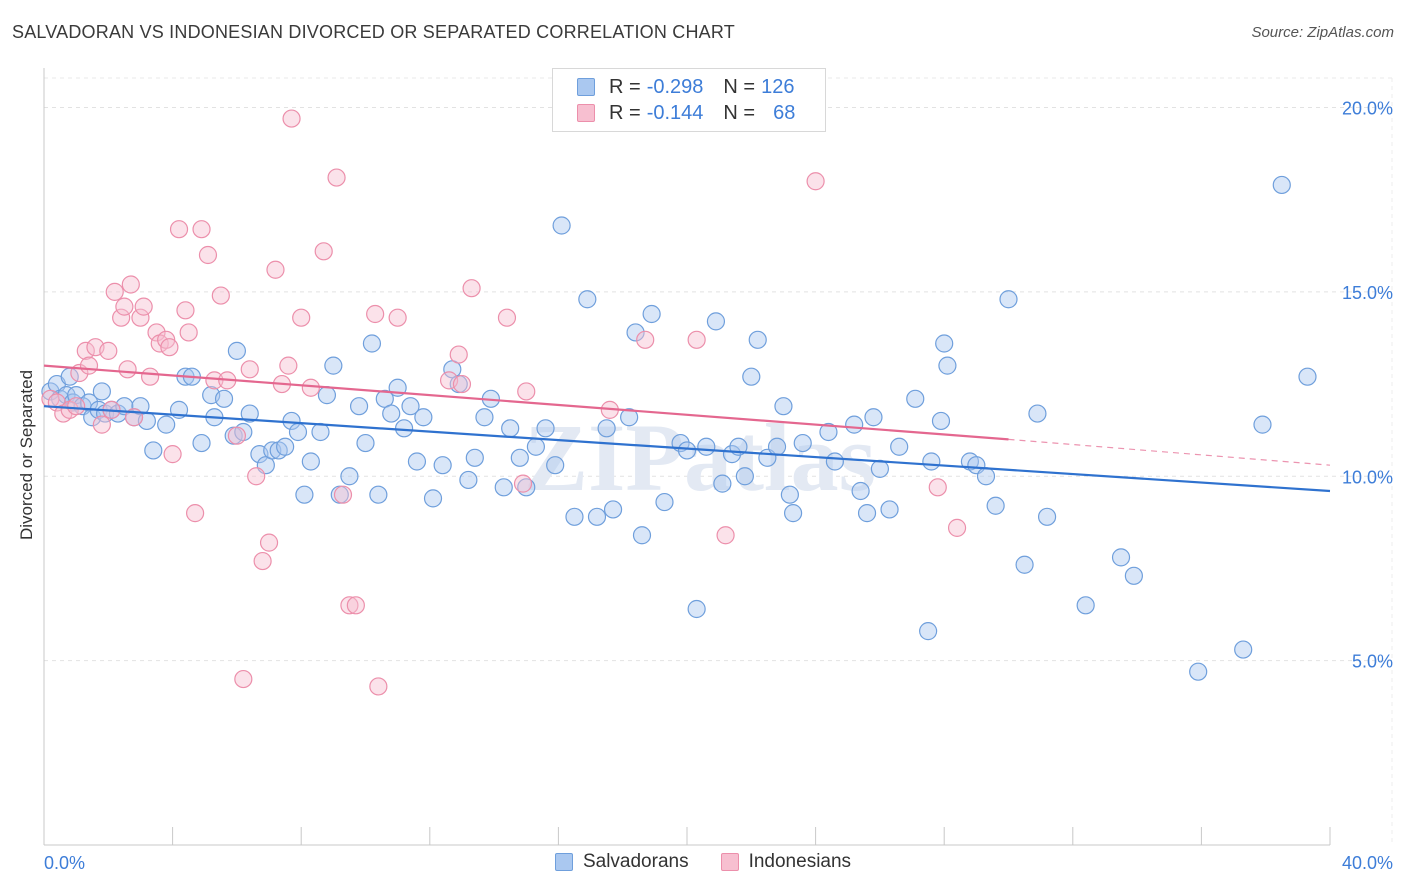 Image resolution: width=1406 pixels, height=892 pixels. I want to click on legend-n-value: 126, so click(778, 86).